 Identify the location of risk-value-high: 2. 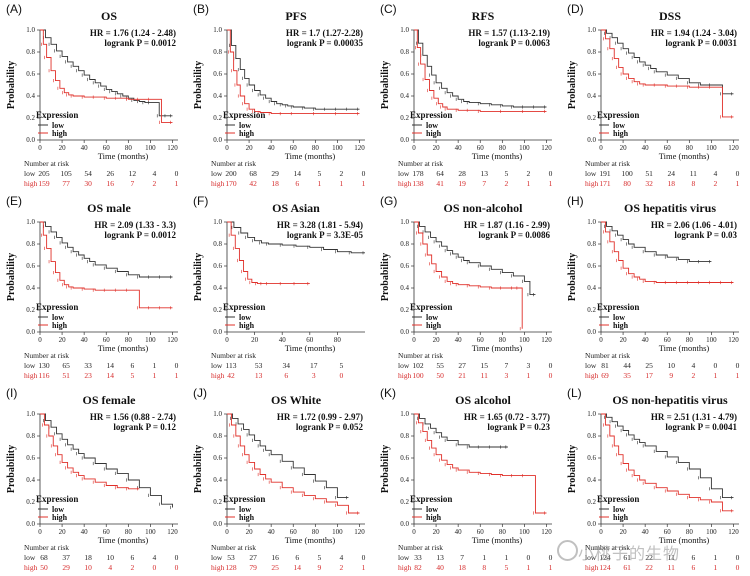
(716, 183).